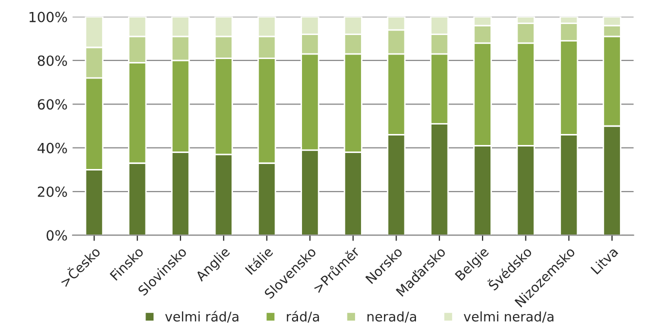  I want to click on y-tick-label: 40%, so click(52, 148).